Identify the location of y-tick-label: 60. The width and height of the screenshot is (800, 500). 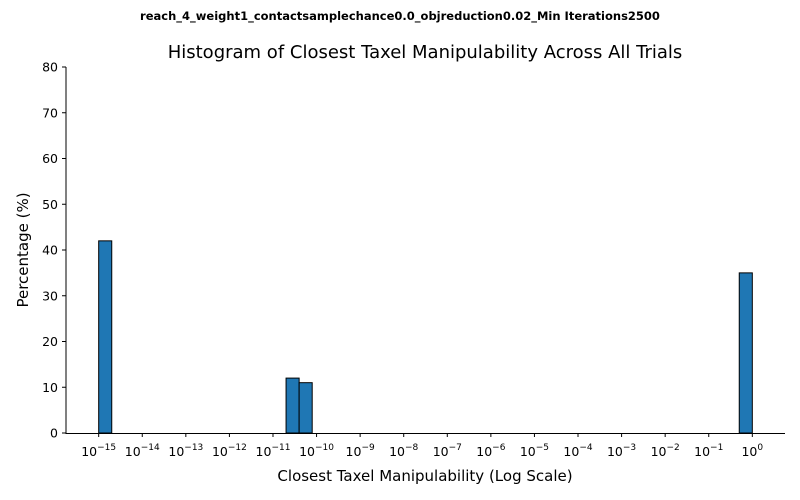
(50, 158).